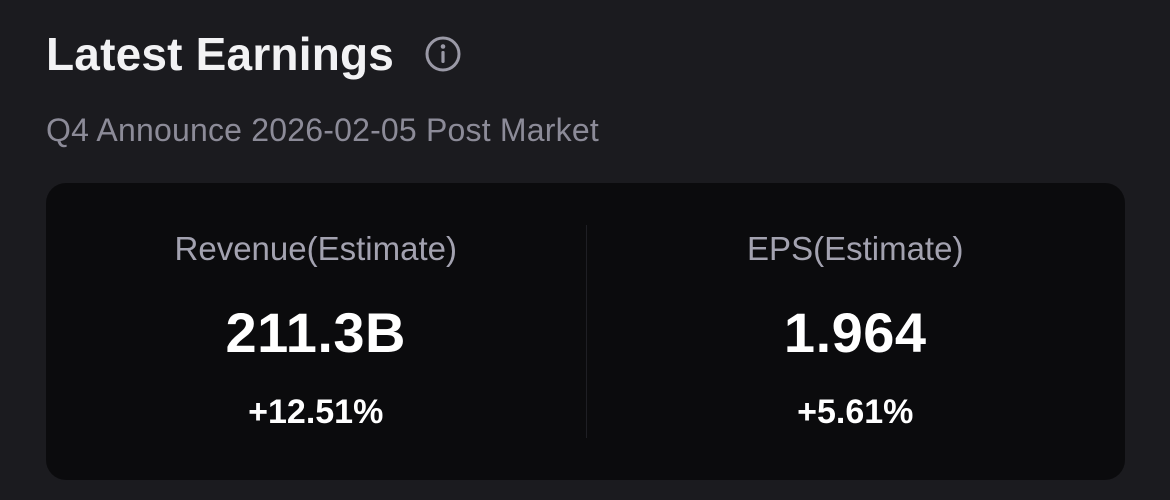 This screenshot has width=1170, height=500. I want to click on title-row: Latest Earnings, so click(254, 54).